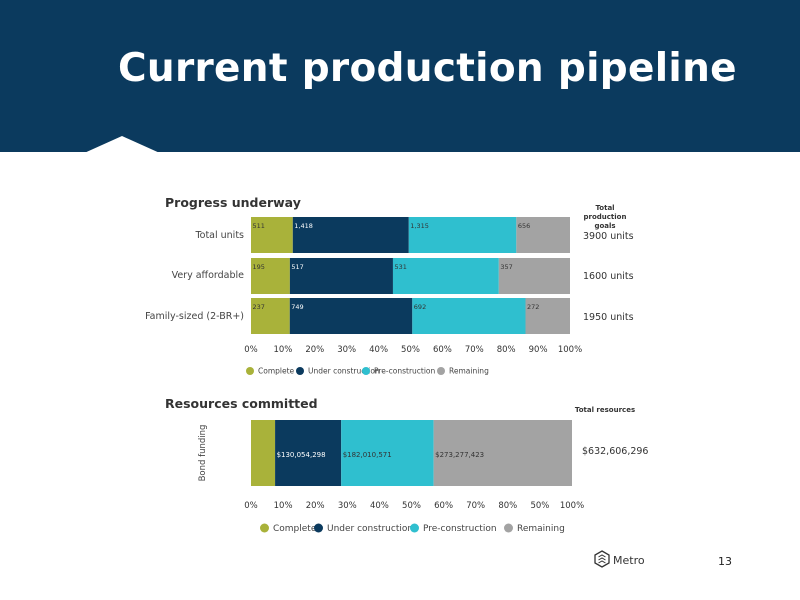 The image size is (800, 600). Describe the element at coordinates (602, 559) in the screenshot. I see `metro-logo-icon` at that location.